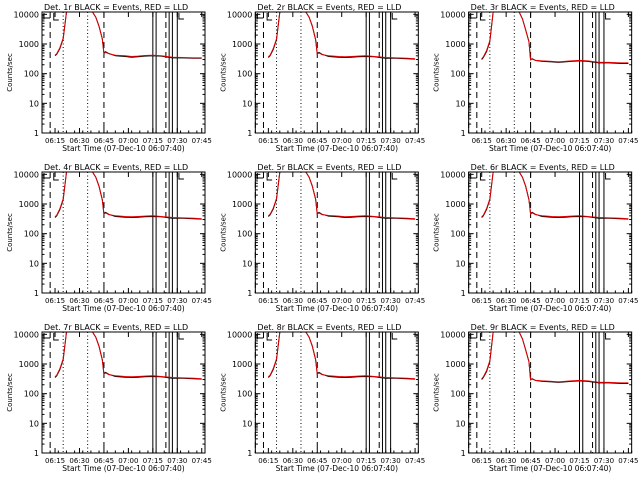 The width and height of the screenshot is (640, 480). What do you see at coordinates (543, 167) in the screenshot?
I see `panel-title: Det. 6r BLACK = Events, RED = LLD` at bounding box center [543, 167].